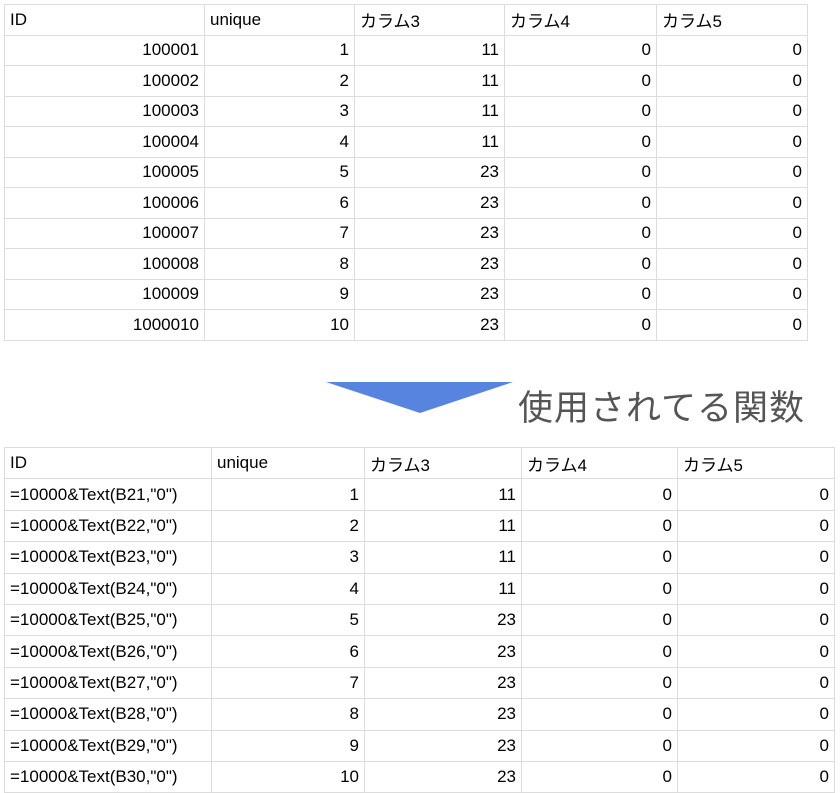 The height and width of the screenshot is (793, 840). I want to click on cell-id: 100007, so click(104, 233).